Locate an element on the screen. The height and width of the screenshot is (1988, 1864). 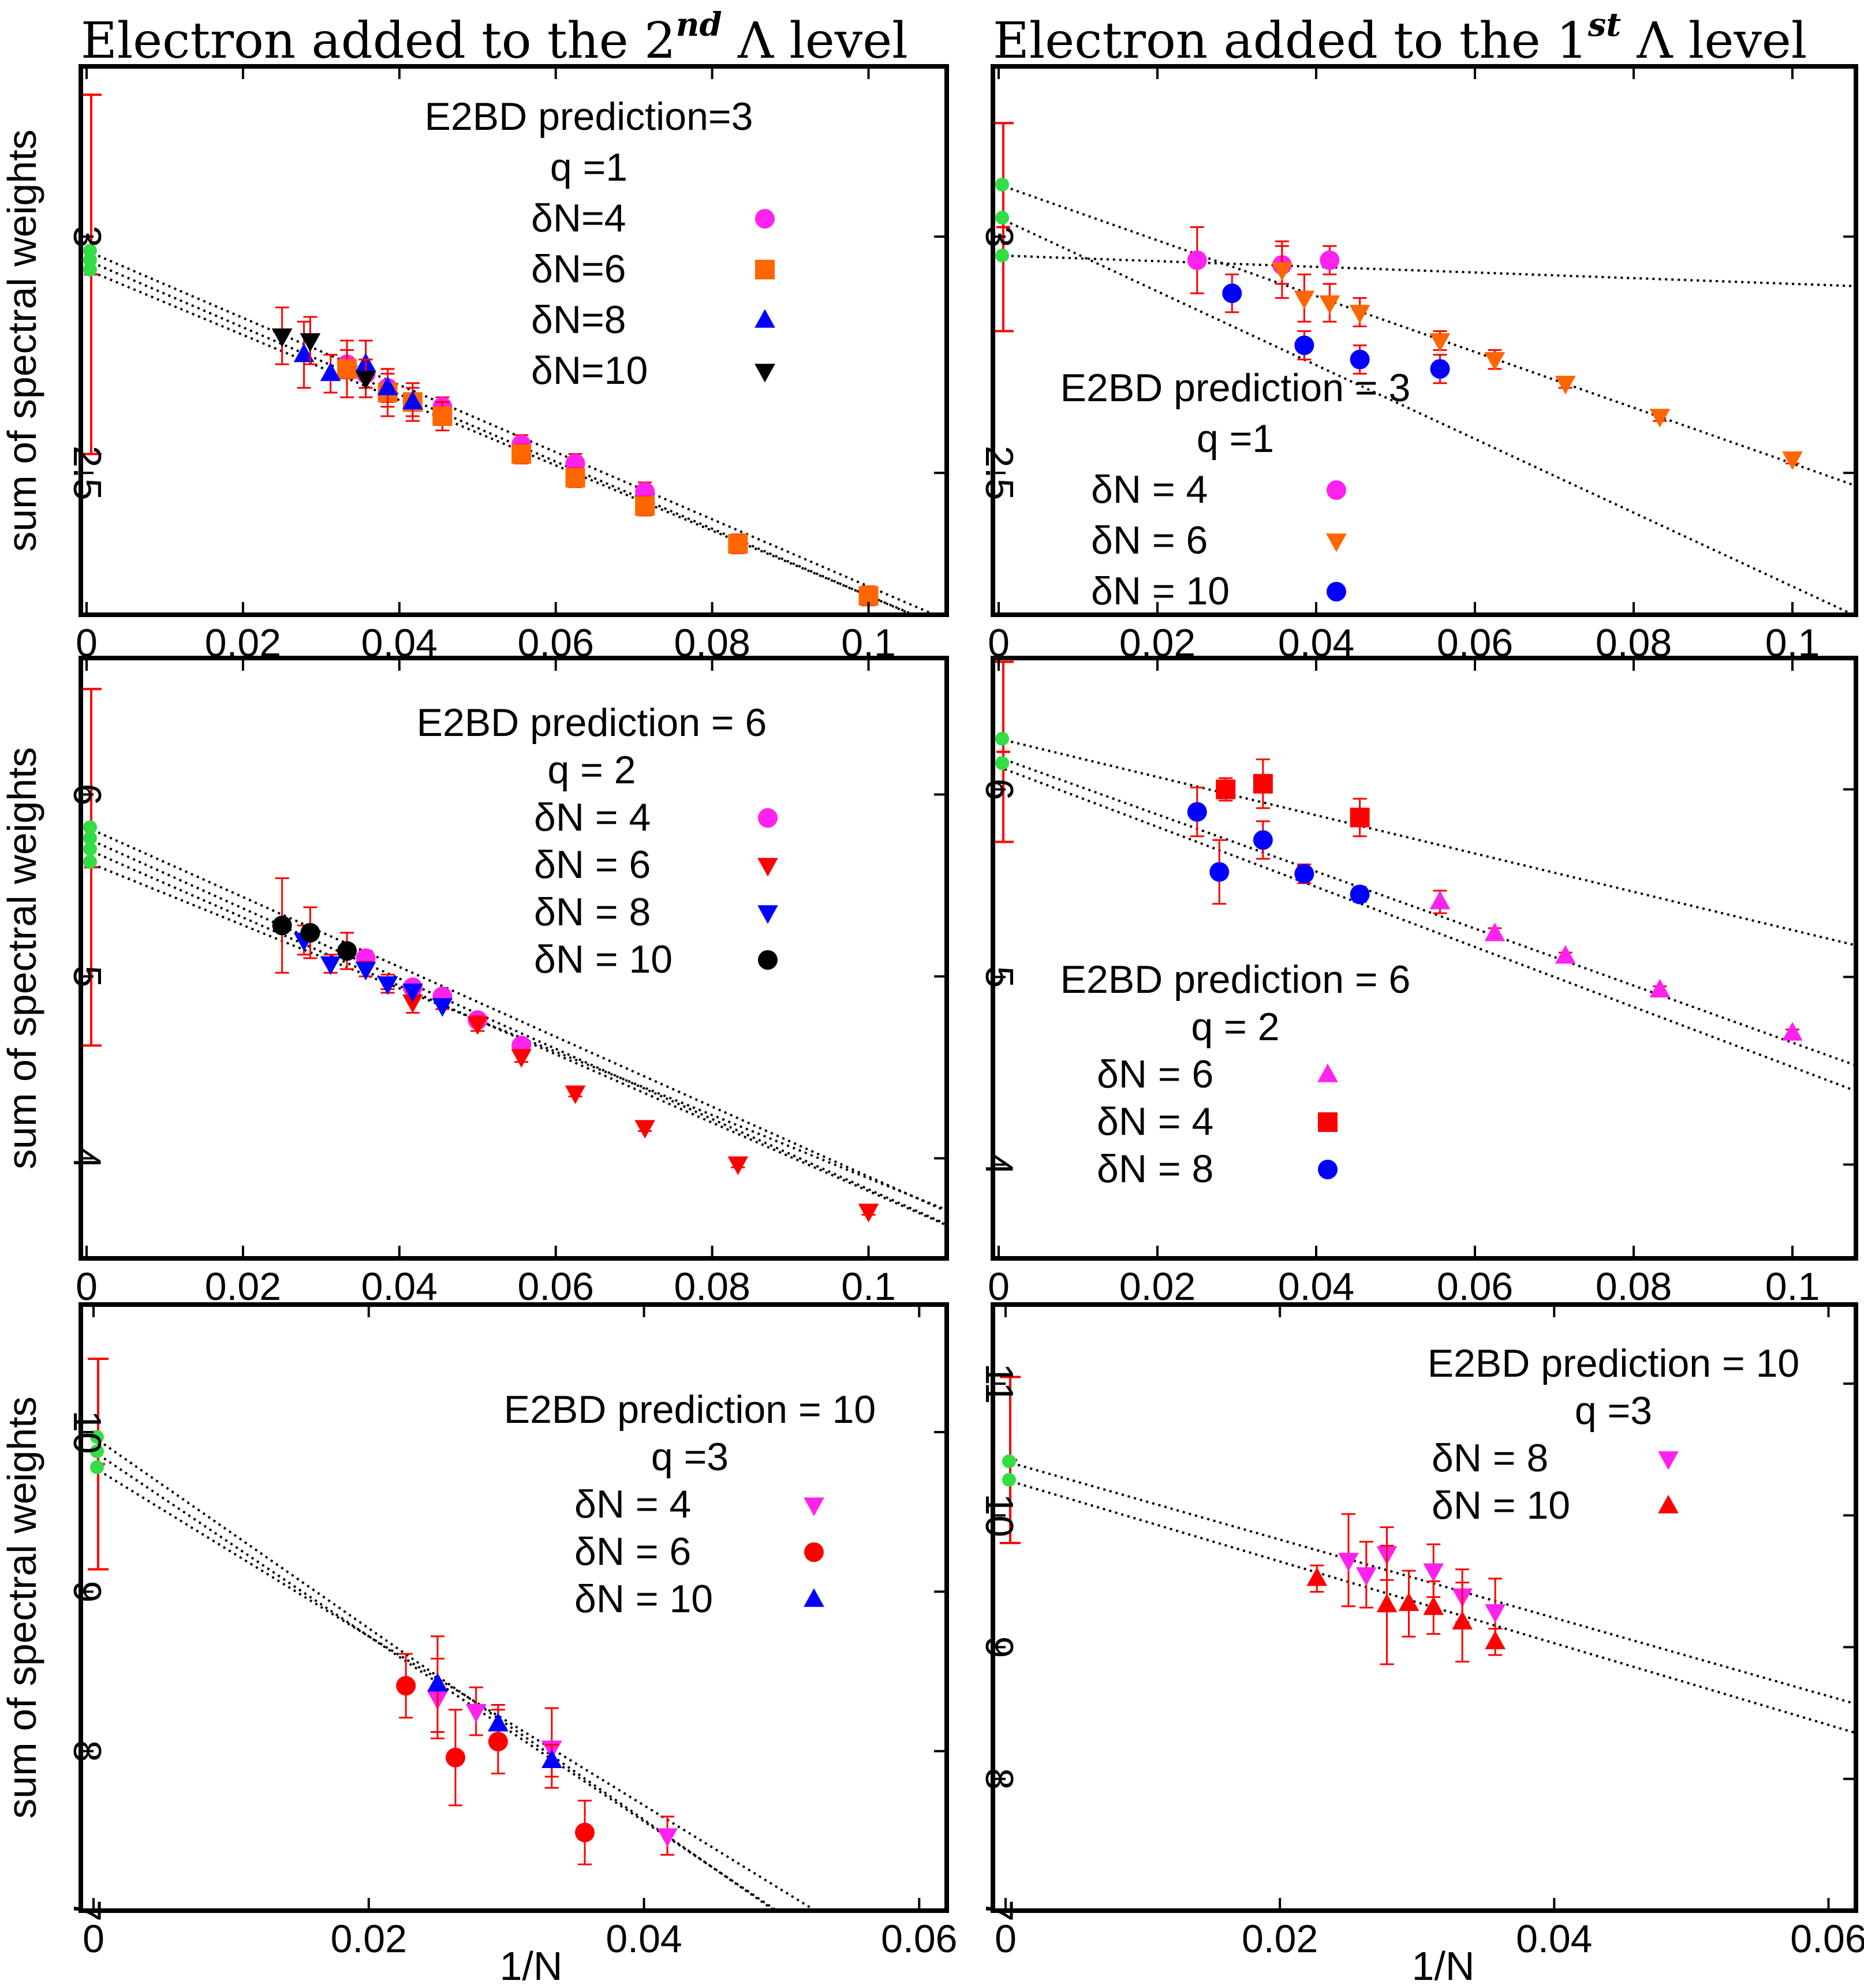
legend-heading: E2BD prediction = 6 is located at coordinates (1235, 980).